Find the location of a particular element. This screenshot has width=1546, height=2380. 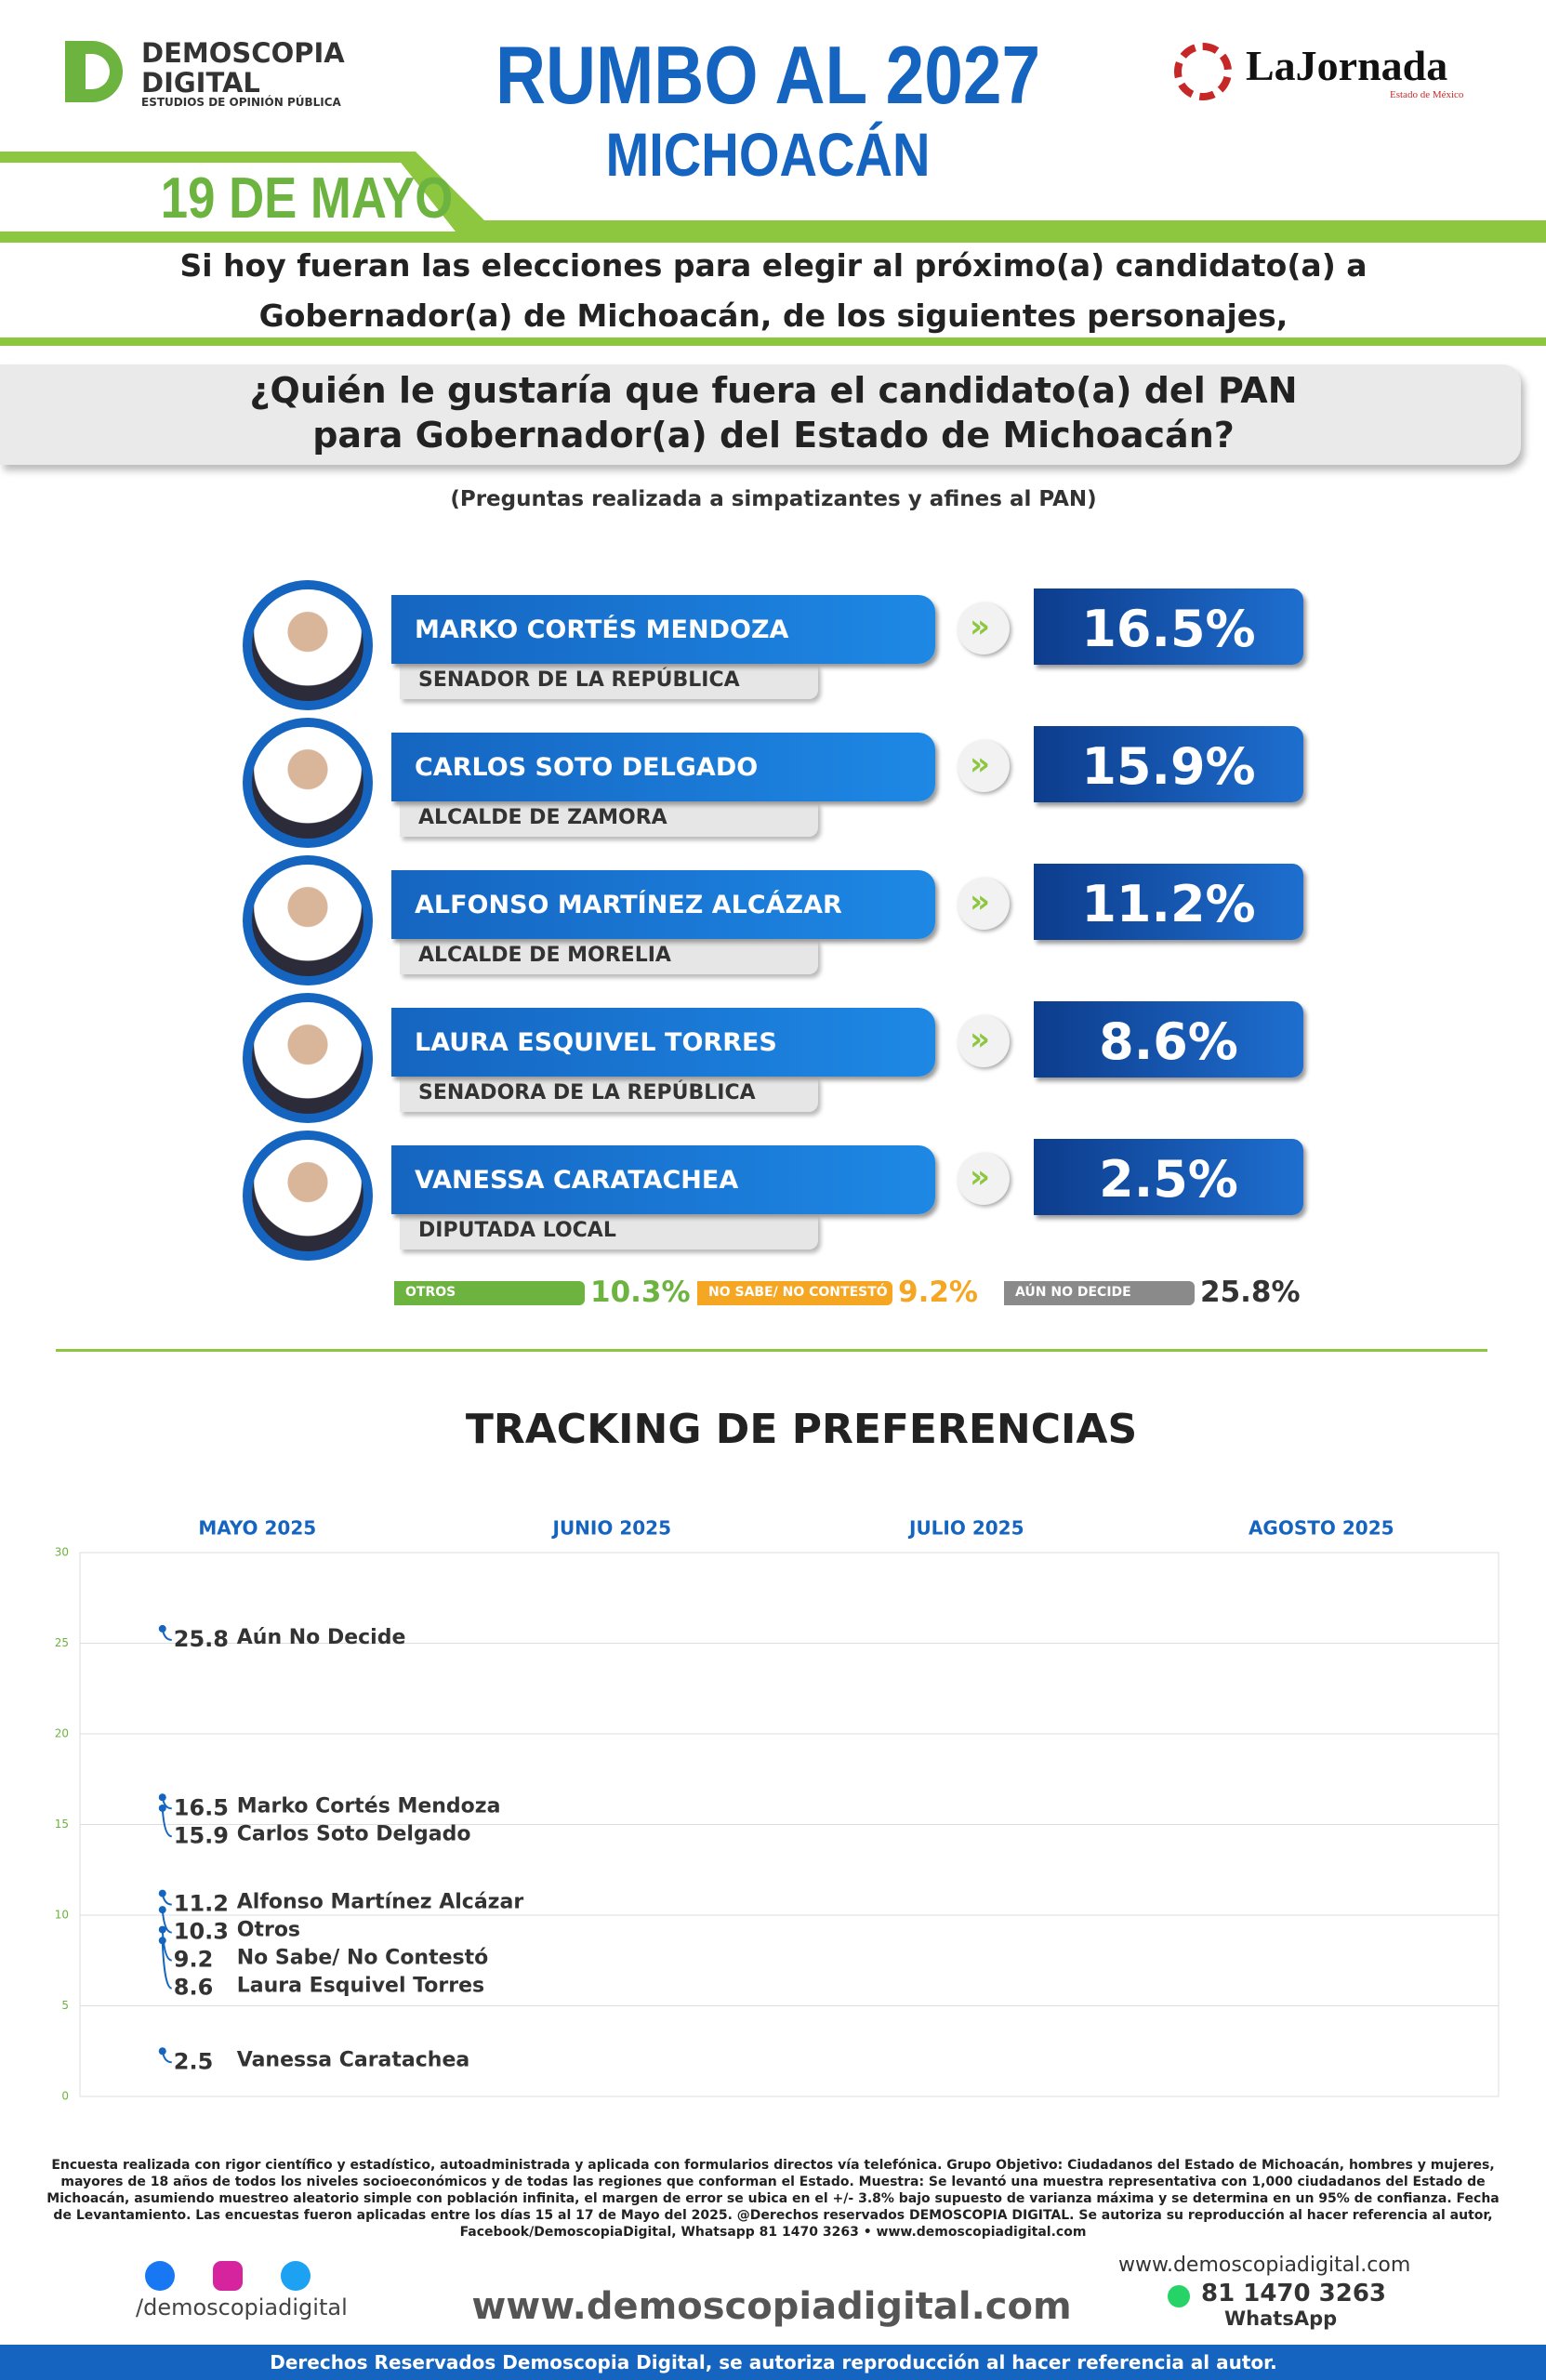

data-label: 8.6 is located at coordinates (194, 1988).